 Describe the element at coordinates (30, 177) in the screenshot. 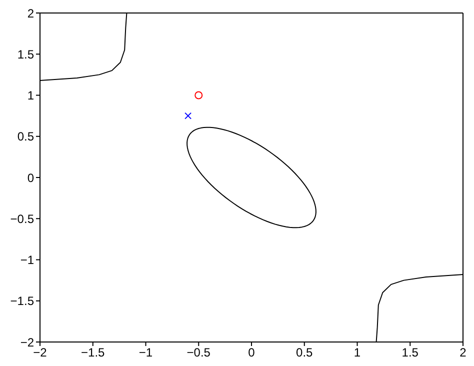

I see `y-tick-label: 0` at that location.